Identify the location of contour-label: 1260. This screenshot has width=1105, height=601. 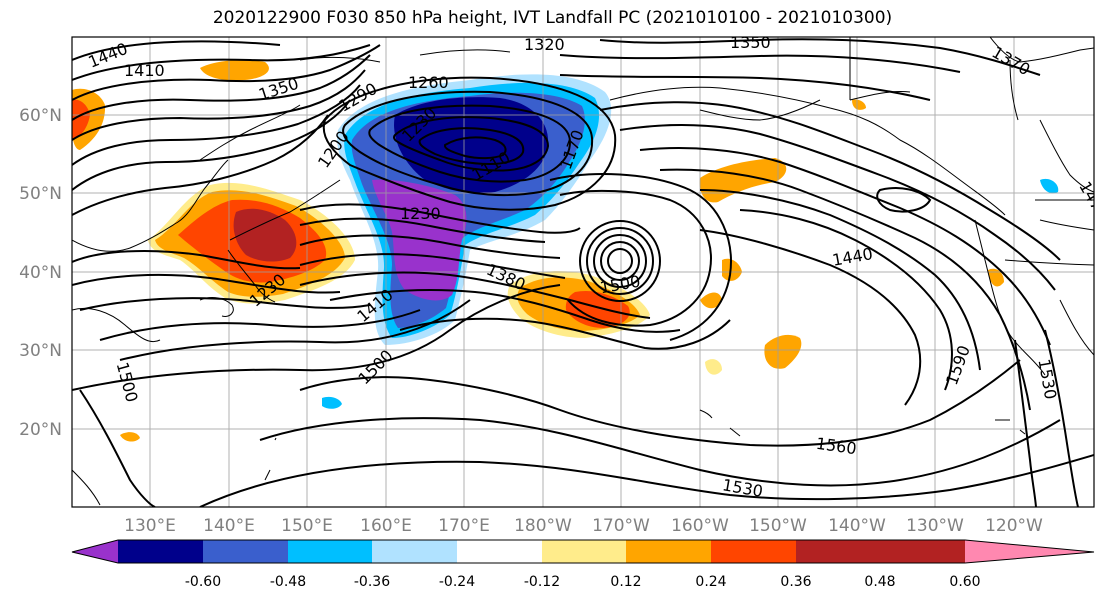
(428, 82).